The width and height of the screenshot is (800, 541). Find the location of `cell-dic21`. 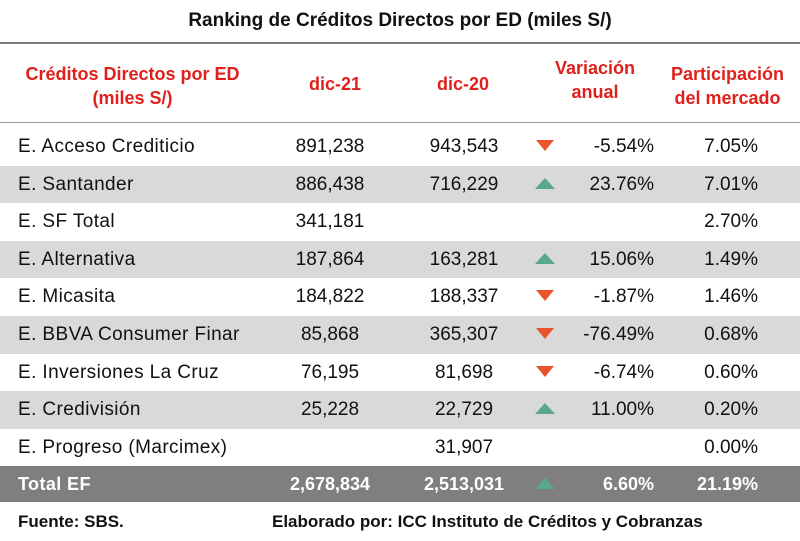

cell-dic21 is located at coordinates (330, 448).